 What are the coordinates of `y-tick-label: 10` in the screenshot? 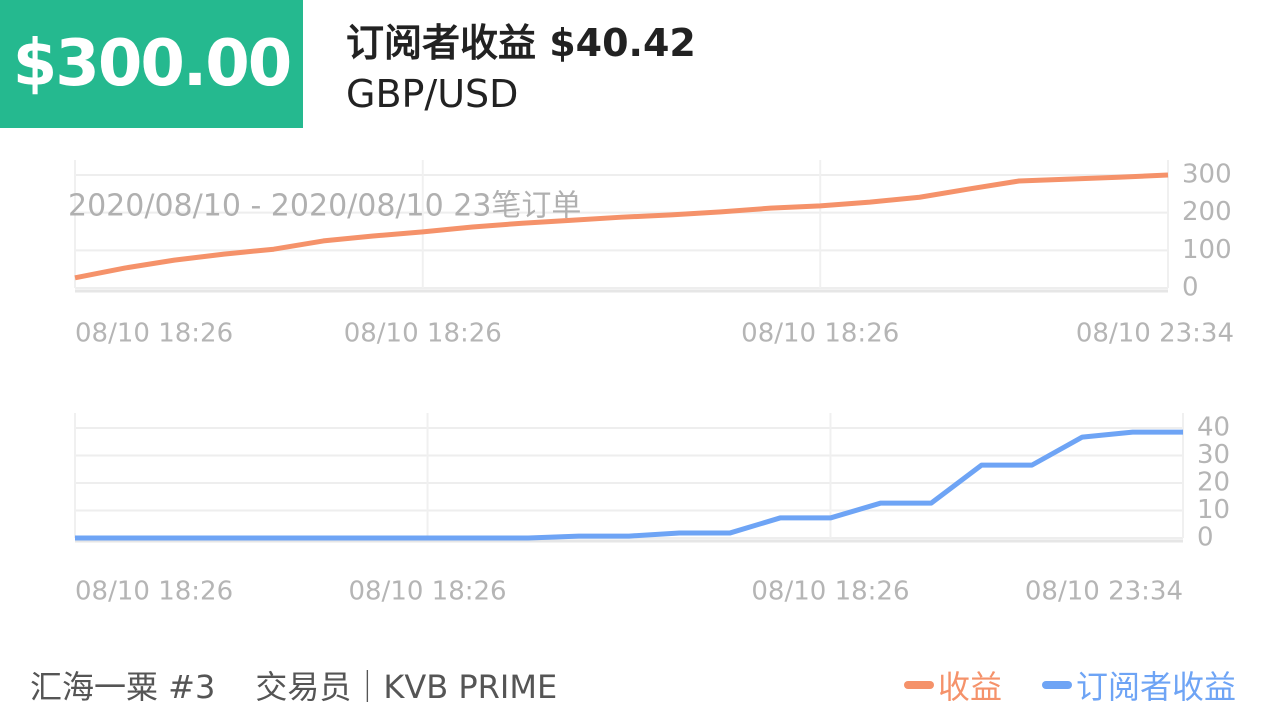 It's located at (1213, 510).